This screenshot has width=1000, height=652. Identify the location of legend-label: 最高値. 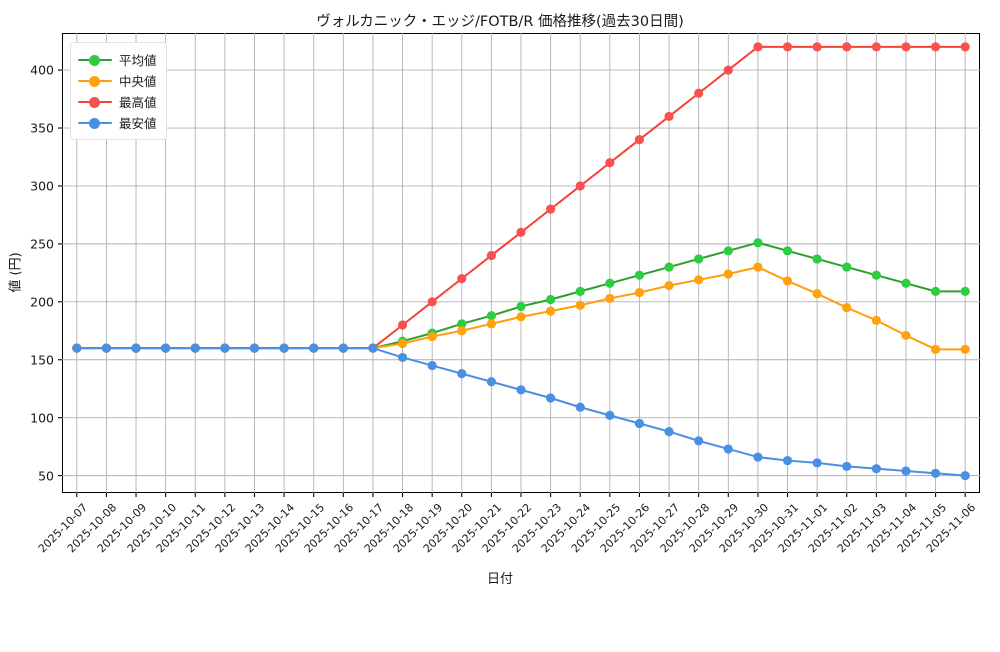
(138, 102).